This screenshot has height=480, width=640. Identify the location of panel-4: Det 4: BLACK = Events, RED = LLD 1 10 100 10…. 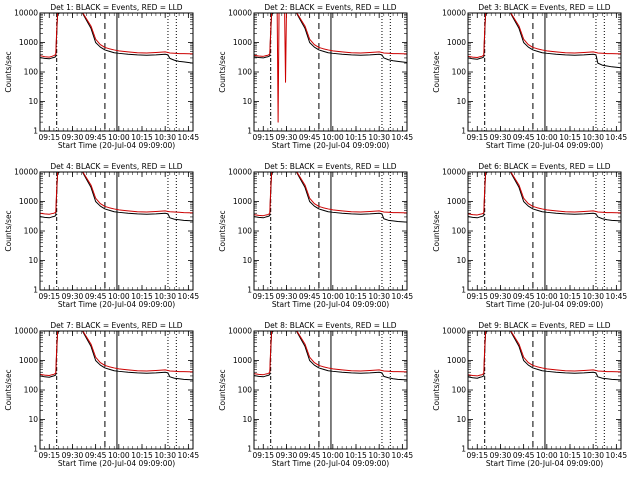
(101, 235).